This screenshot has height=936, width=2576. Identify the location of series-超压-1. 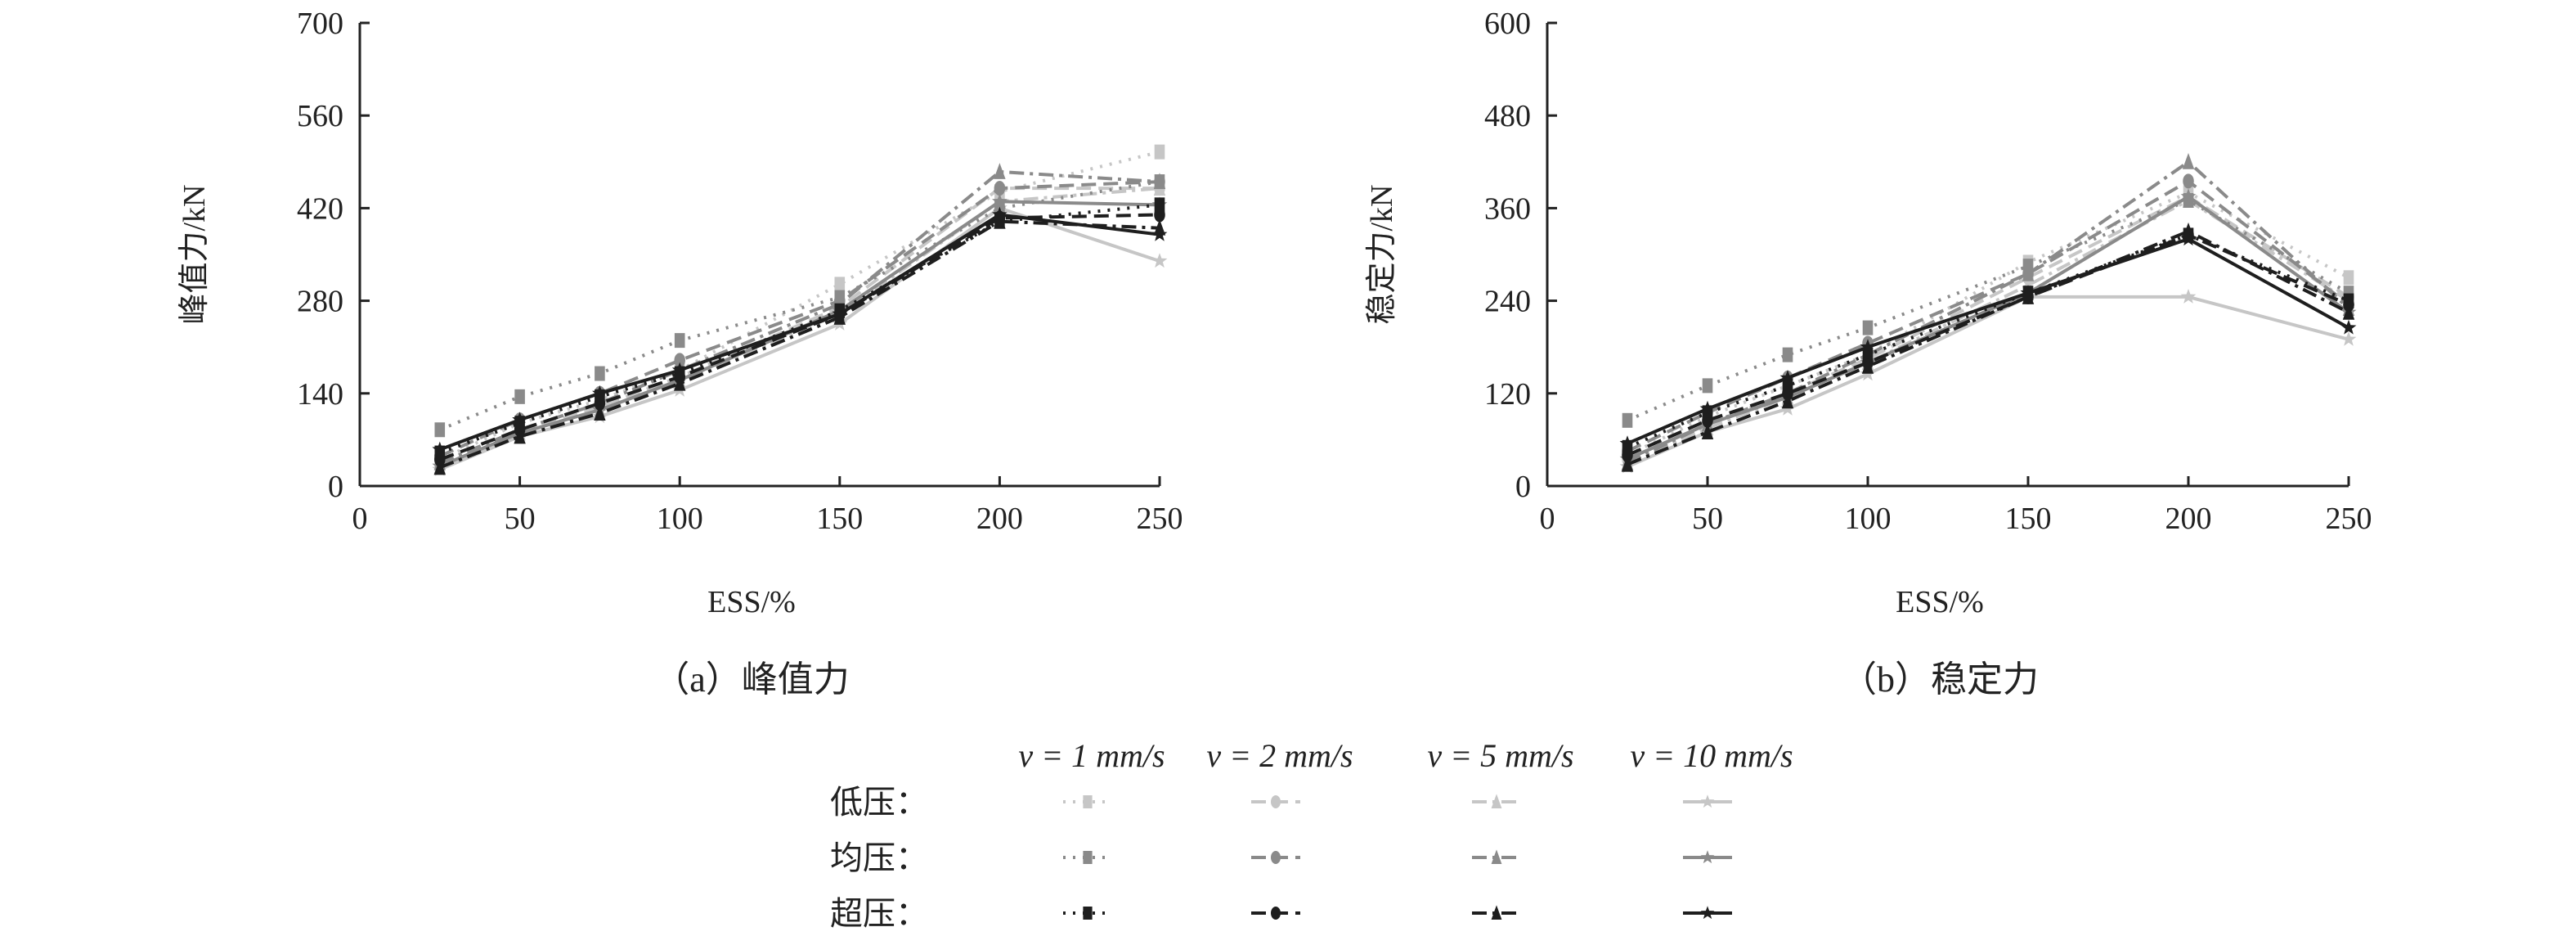
(1988, 345).